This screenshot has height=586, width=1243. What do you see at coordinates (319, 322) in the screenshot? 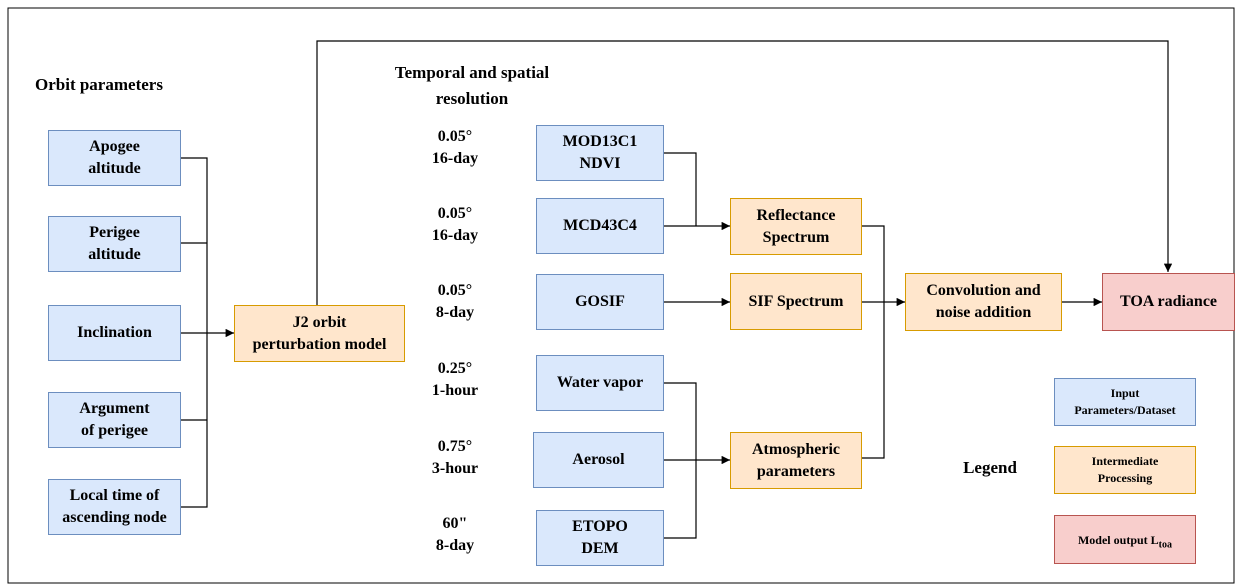
I see `text-line: J2 orbit` at bounding box center [319, 322].